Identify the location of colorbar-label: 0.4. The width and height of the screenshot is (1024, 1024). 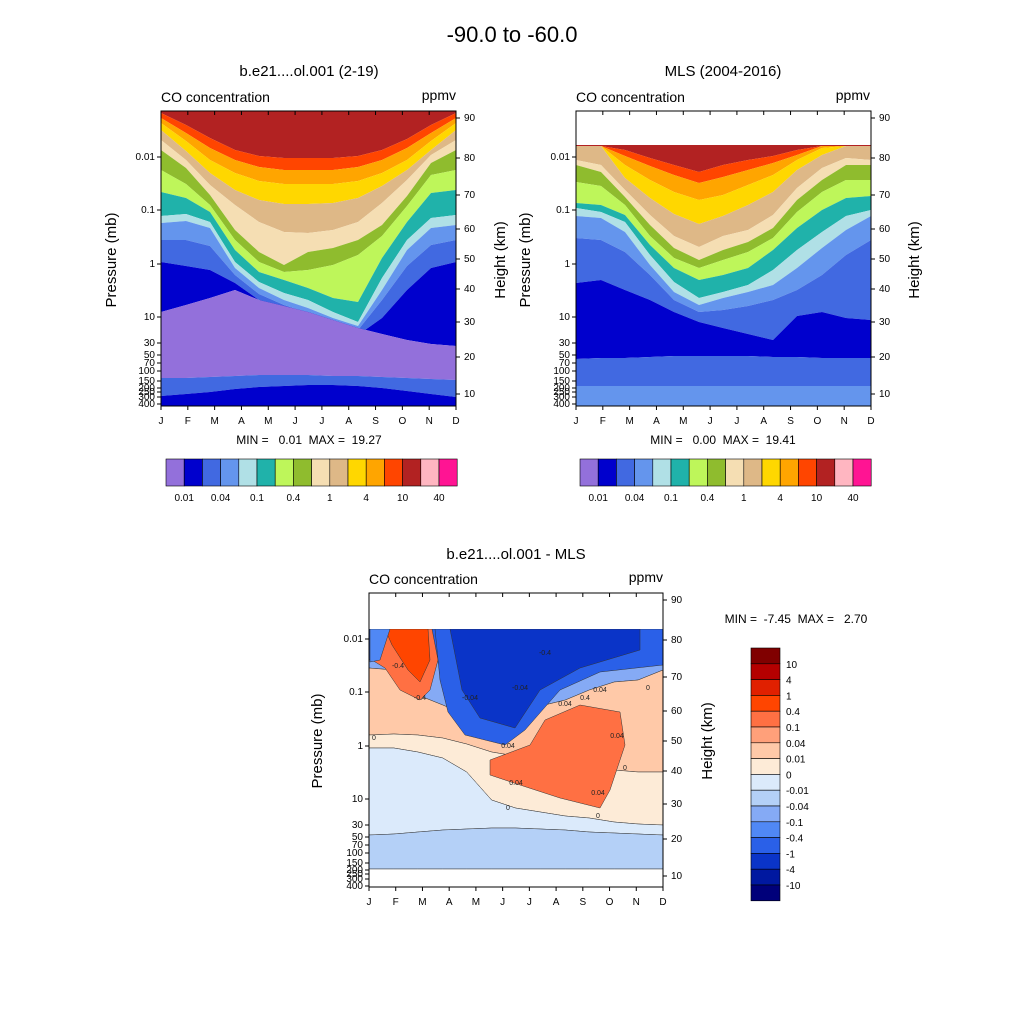
(707, 498).